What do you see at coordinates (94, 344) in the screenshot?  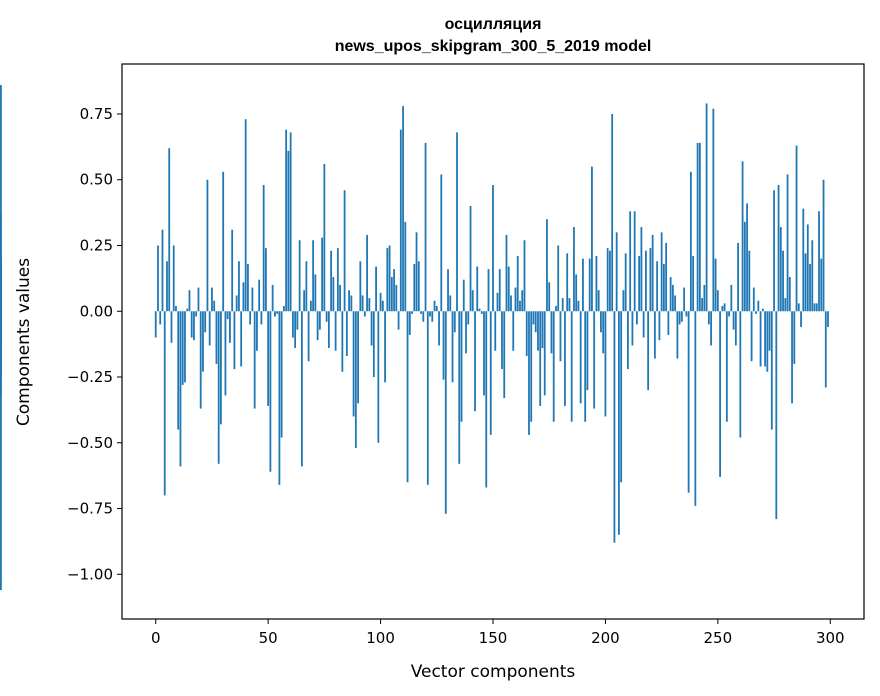 I see `y-axis-ticks: 0.75 0.50 0.25 0.00 −0.25 −0.50 −0.75 −1.00` at bounding box center [94, 344].